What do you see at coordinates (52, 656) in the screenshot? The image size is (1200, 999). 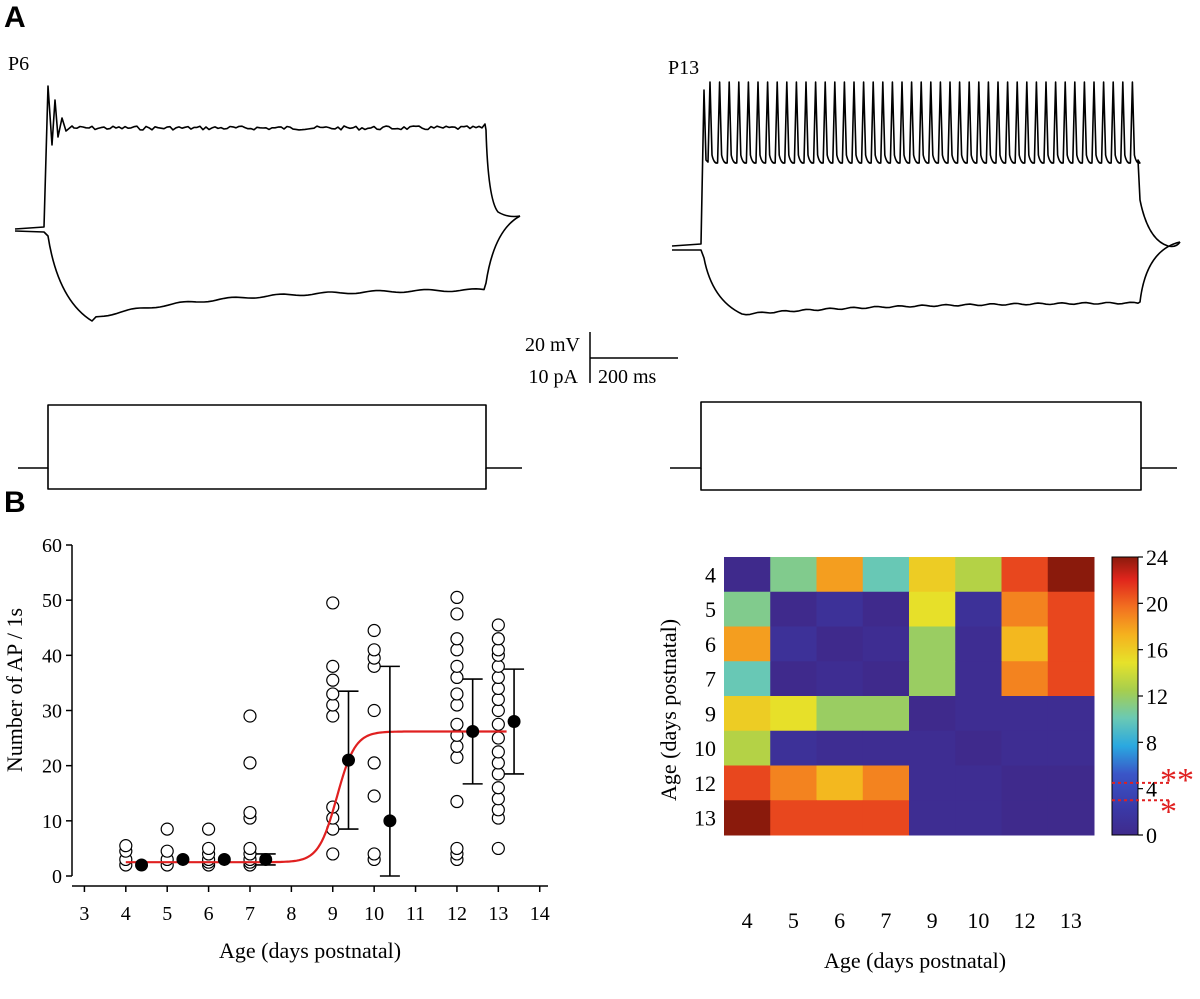 I see `y-tick-label: 40` at bounding box center [52, 656].